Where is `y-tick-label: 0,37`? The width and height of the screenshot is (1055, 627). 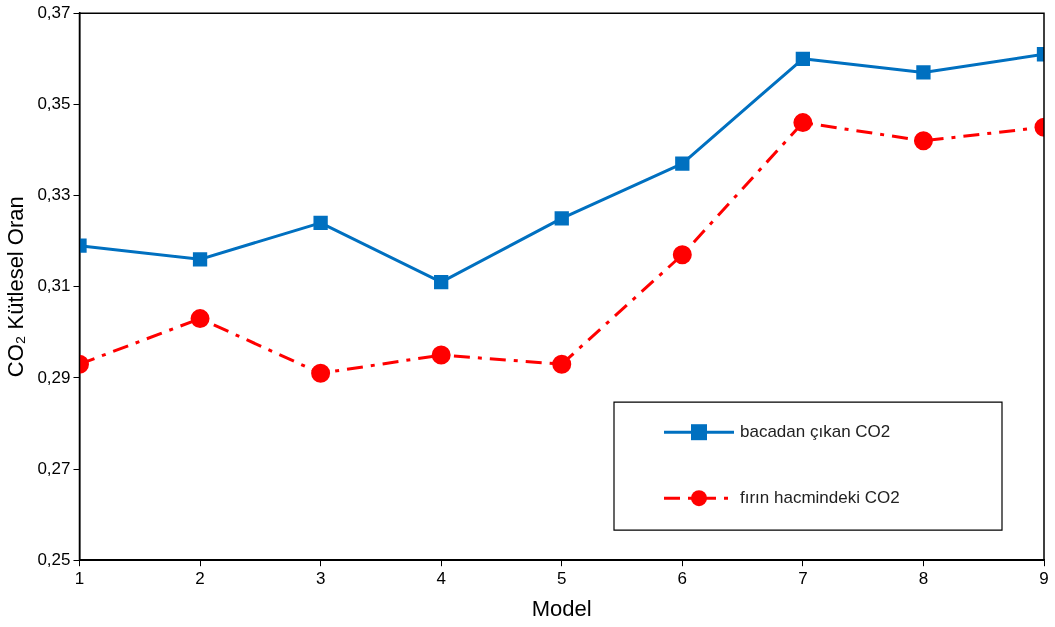 y-tick-label: 0,37 is located at coordinates (54, 12).